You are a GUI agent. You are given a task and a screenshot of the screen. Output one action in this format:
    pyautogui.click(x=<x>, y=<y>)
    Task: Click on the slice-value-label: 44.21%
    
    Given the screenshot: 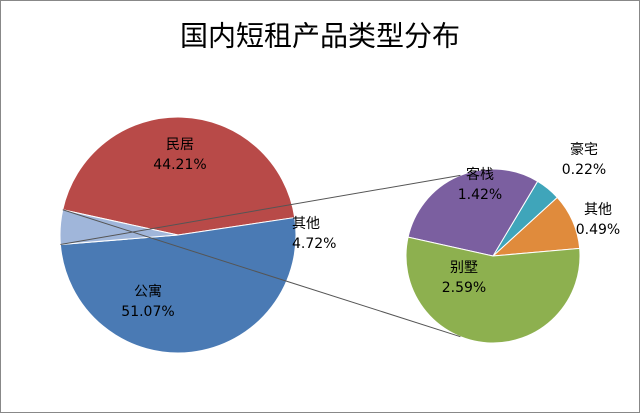 What is the action you would take?
    pyautogui.click(x=179, y=165)
    